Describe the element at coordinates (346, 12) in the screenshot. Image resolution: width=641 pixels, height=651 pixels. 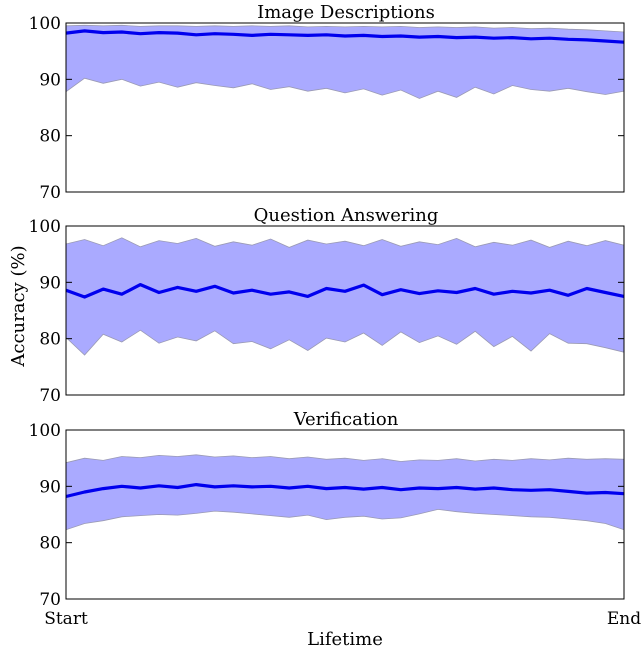
I see `panel-title: Image Descriptions` at that location.